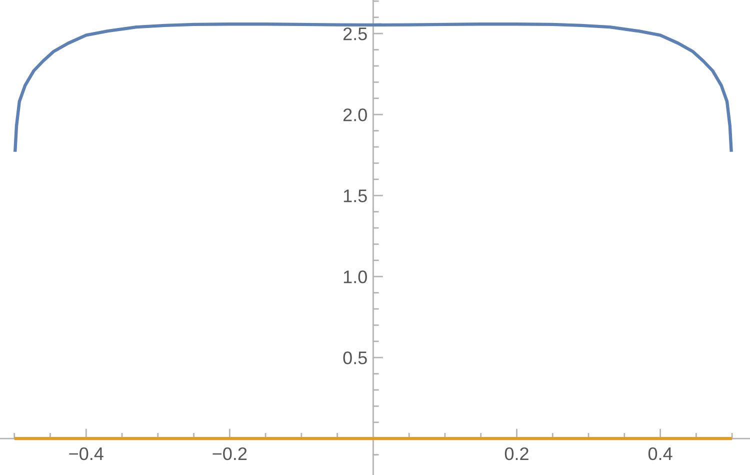  What do you see at coordinates (355, 196) in the screenshot?
I see `y-tick-label: 1.5` at bounding box center [355, 196].